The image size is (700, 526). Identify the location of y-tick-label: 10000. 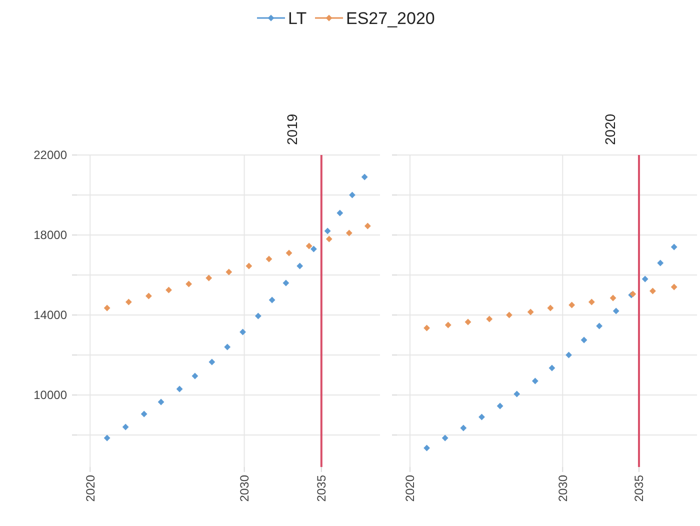
(51, 395).